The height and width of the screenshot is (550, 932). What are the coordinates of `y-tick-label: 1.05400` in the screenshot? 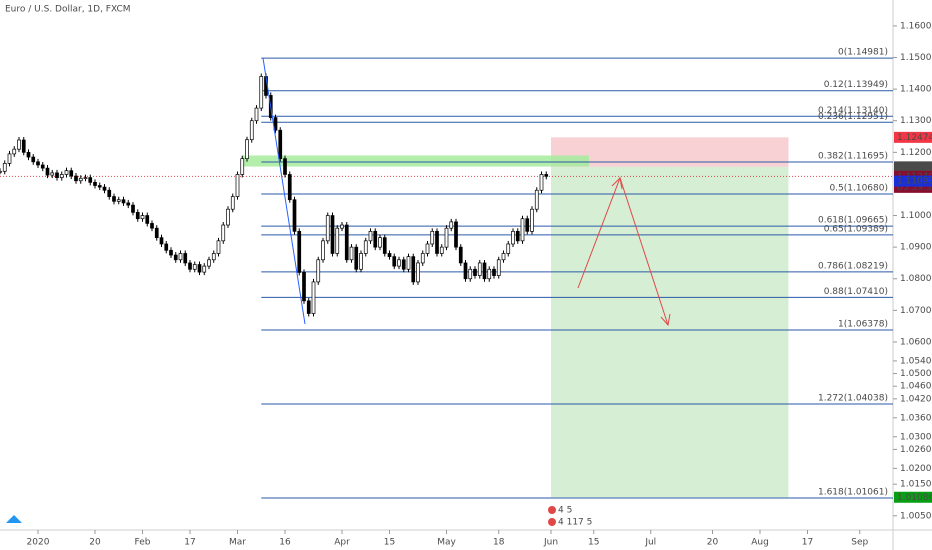 It's located at (916, 361).